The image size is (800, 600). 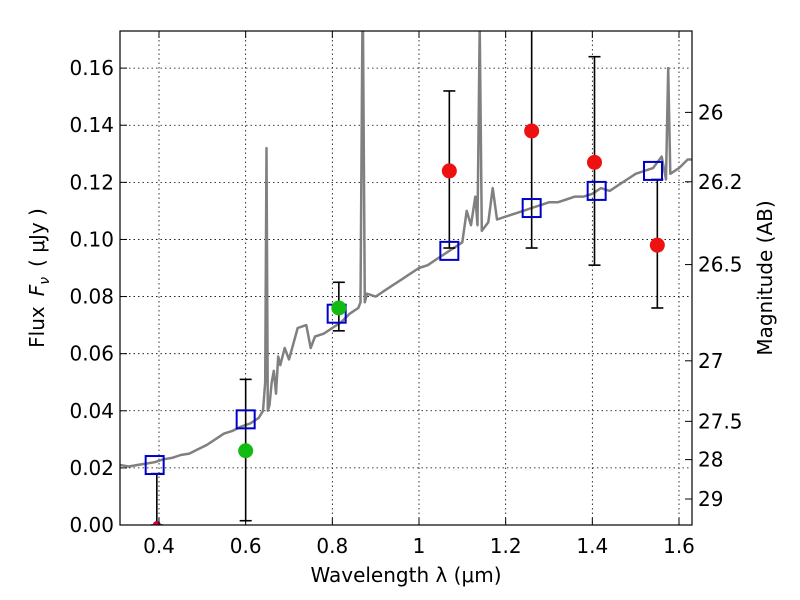 I want to click on y-tick-label: 0.10, so click(x=91, y=239).